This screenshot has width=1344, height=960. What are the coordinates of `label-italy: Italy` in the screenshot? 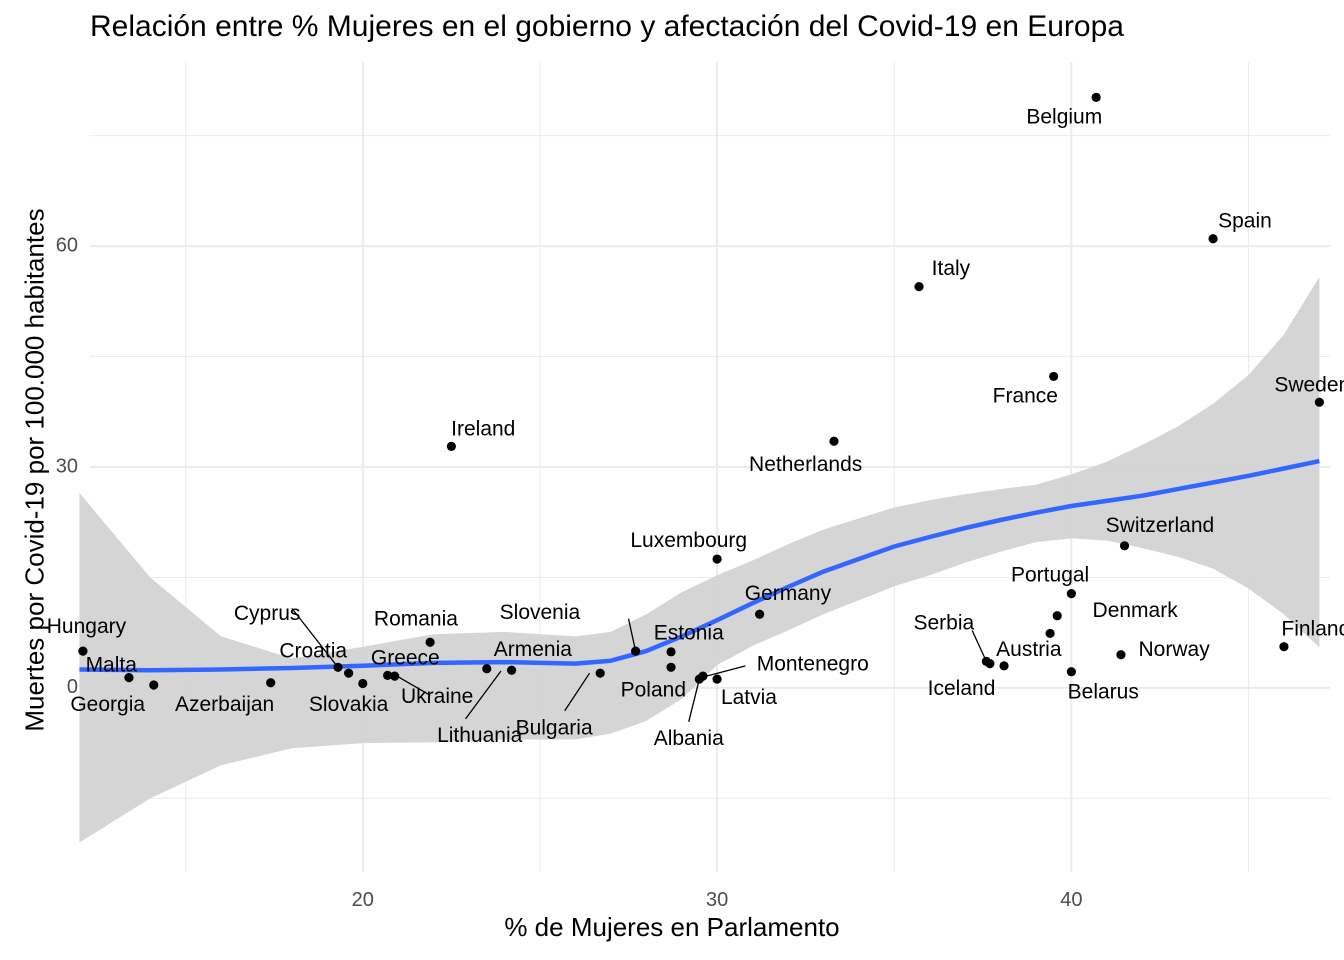 It's located at (951, 268).